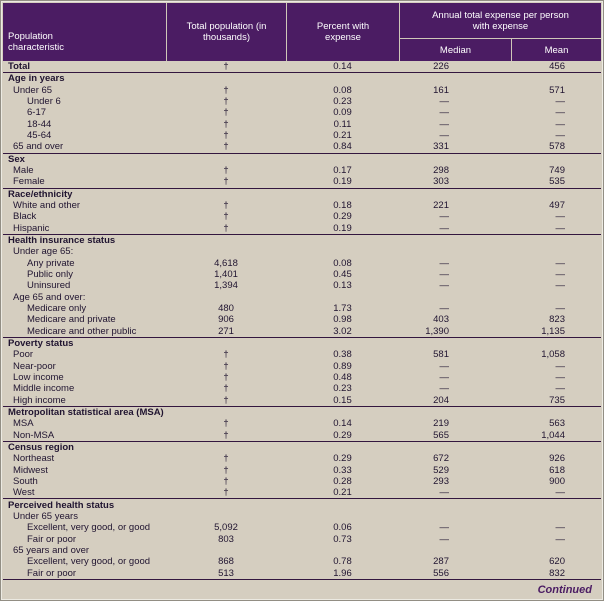 Image resolution: width=604 pixels, height=601 pixels. I want to click on cell-population-characteristic: Perceived health status, so click(61, 505).